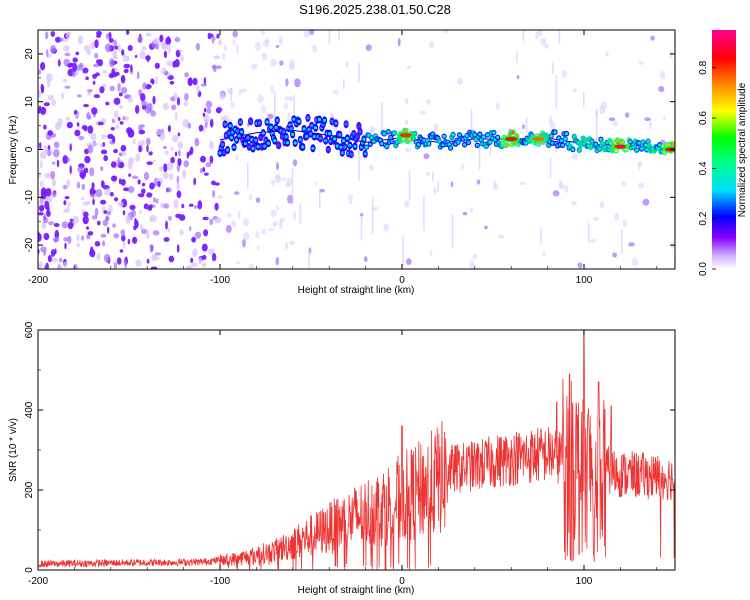 The image size is (750, 600). What do you see at coordinates (356, 590) in the screenshot?
I see `snr-x-label: Height of straight line (km)` at bounding box center [356, 590].